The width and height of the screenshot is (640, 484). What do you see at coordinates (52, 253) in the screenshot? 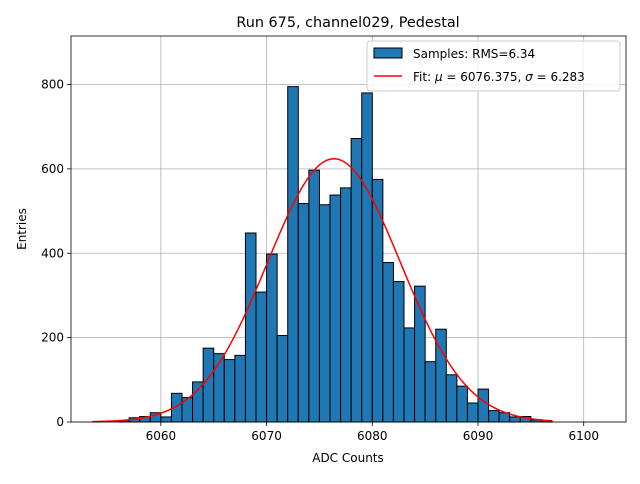
I see `y-tick-label: 400` at bounding box center [52, 253].